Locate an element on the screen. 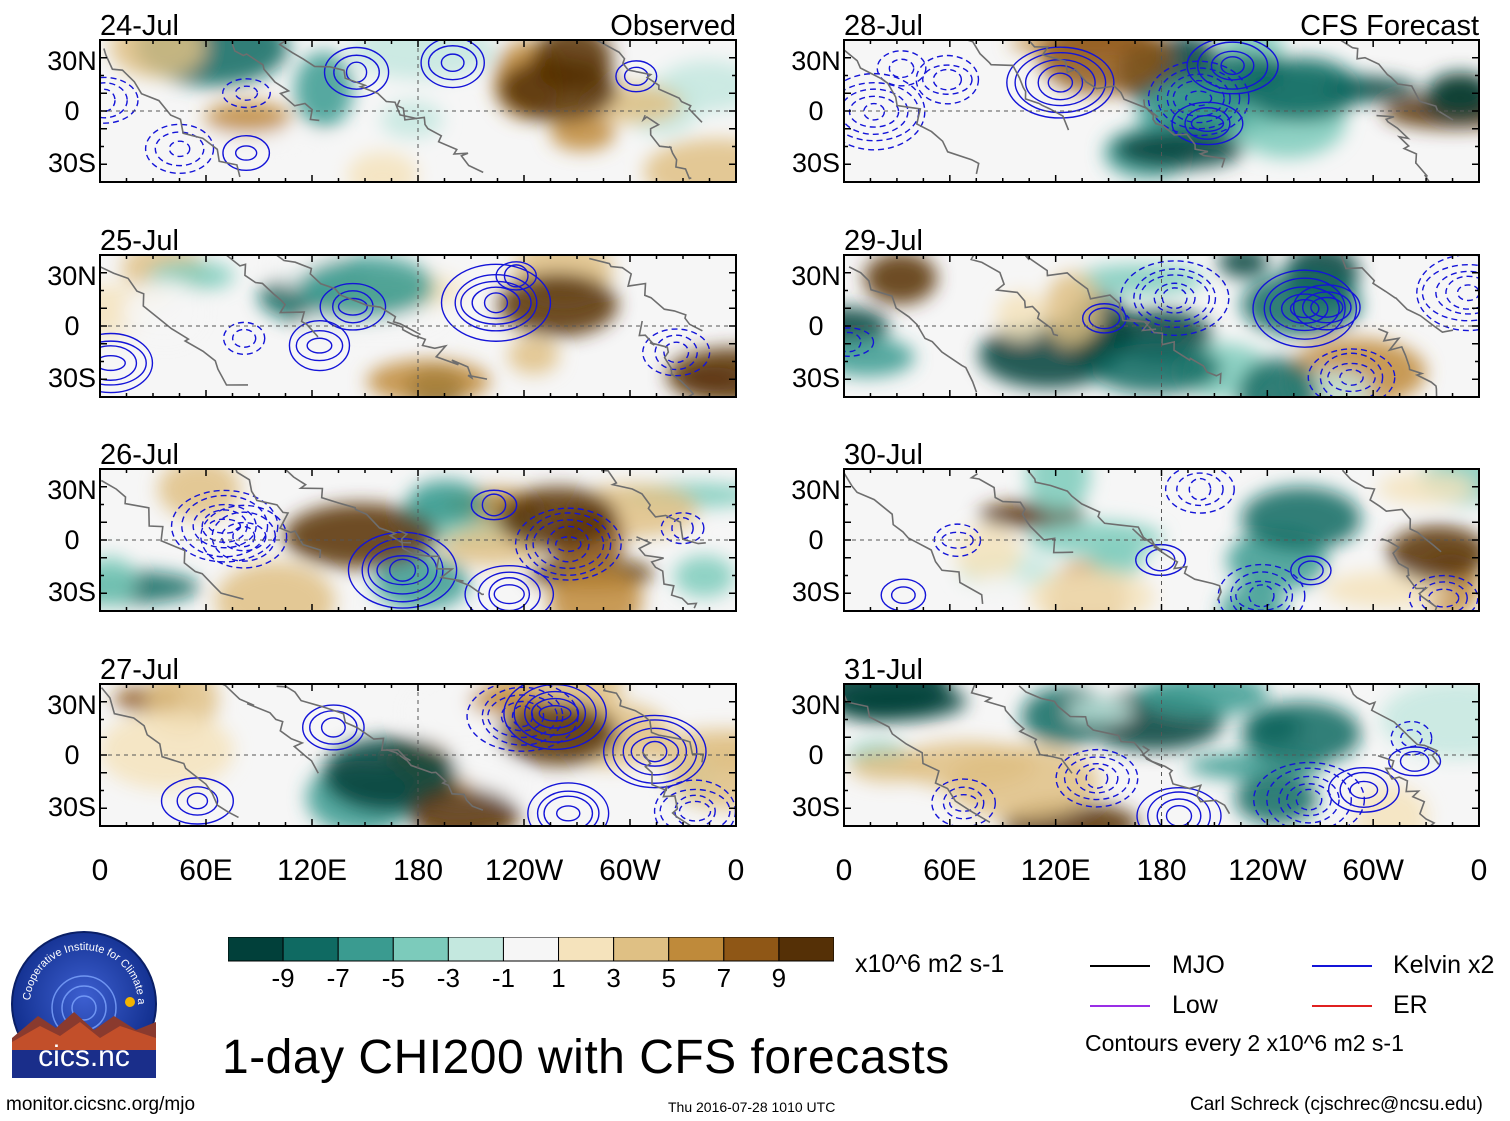  x-tick-label: 0 is located at coordinates (844, 870).